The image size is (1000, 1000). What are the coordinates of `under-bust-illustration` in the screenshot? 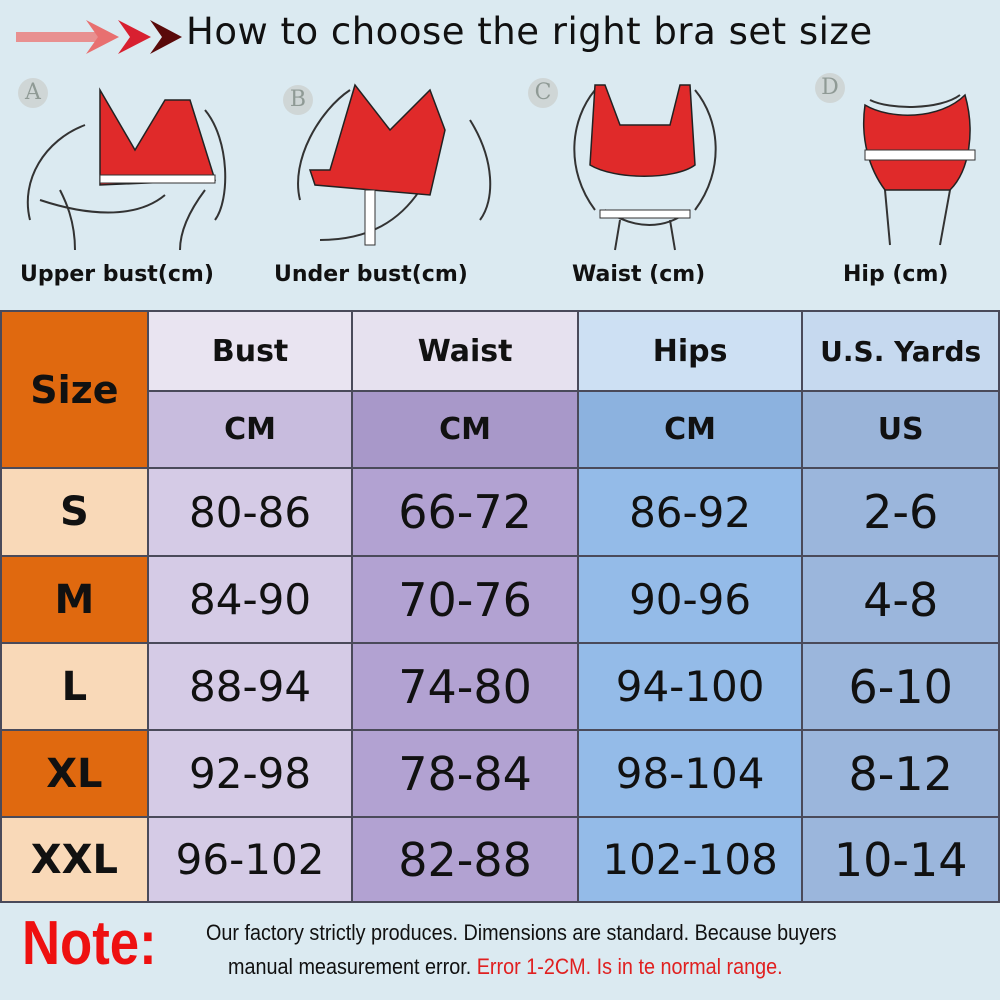 It's located at (394, 164).